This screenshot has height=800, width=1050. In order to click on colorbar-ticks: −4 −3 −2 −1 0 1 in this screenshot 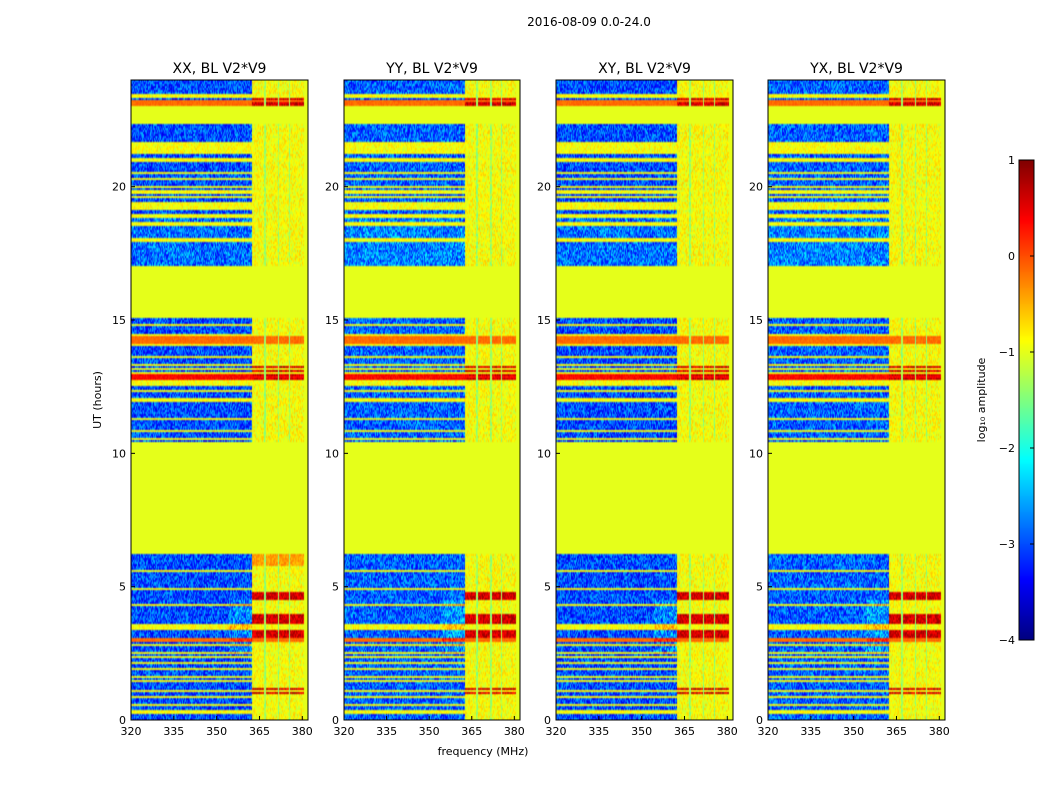, I will do `click(1016, 400)`.